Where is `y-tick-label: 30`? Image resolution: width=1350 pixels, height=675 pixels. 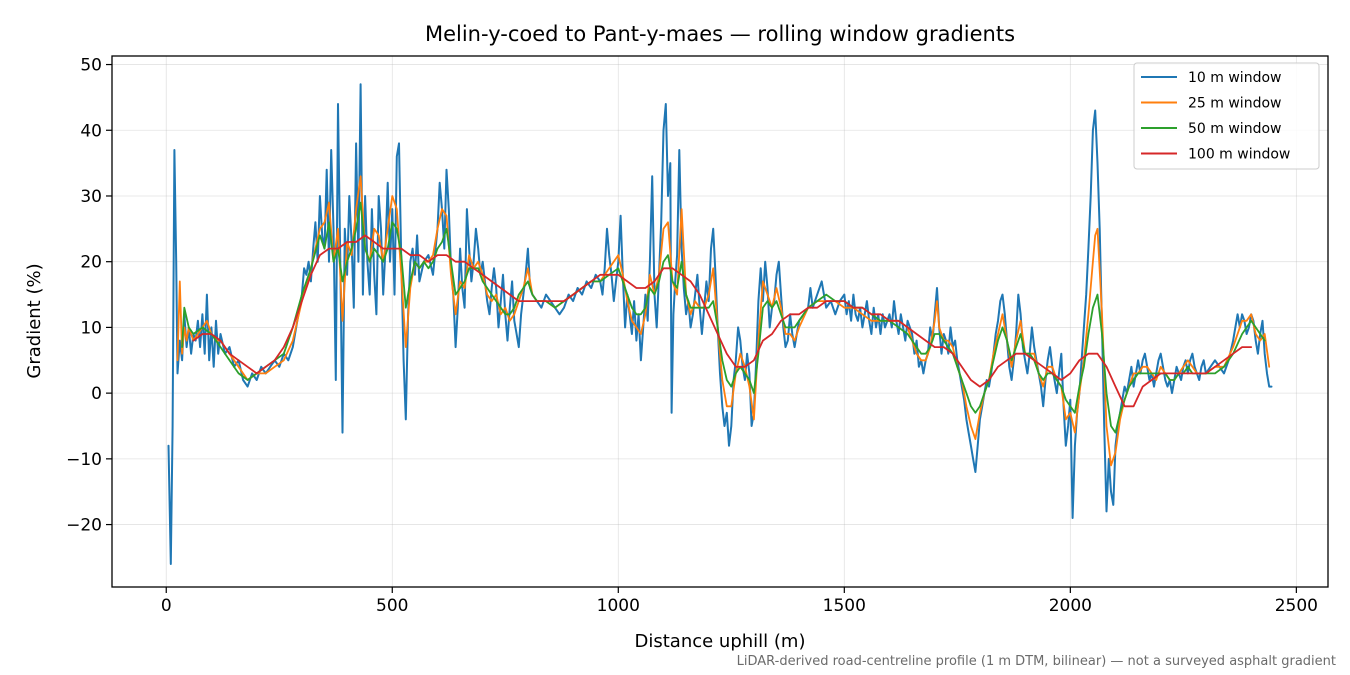 y-tick-label: 30 is located at coordinates (91, 197).